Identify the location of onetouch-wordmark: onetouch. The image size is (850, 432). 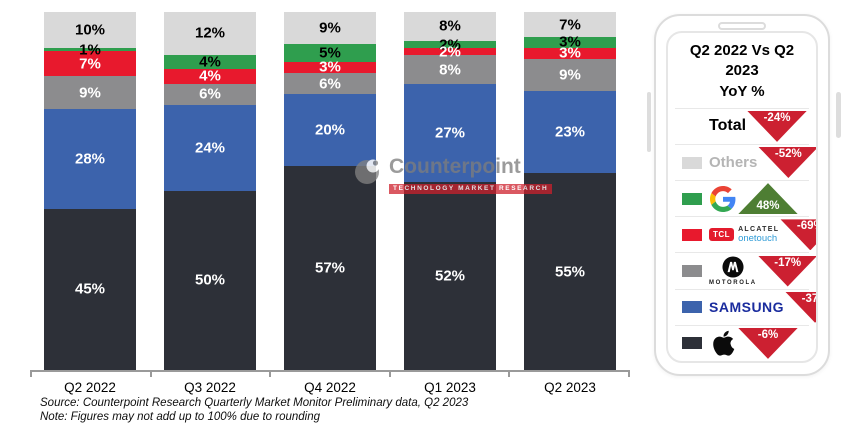
(758, 239).